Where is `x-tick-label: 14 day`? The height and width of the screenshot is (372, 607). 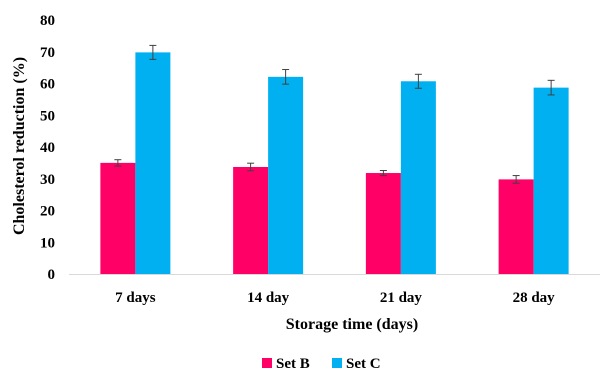 x-tick-label: 14 day is located at coordinates (268, 298).